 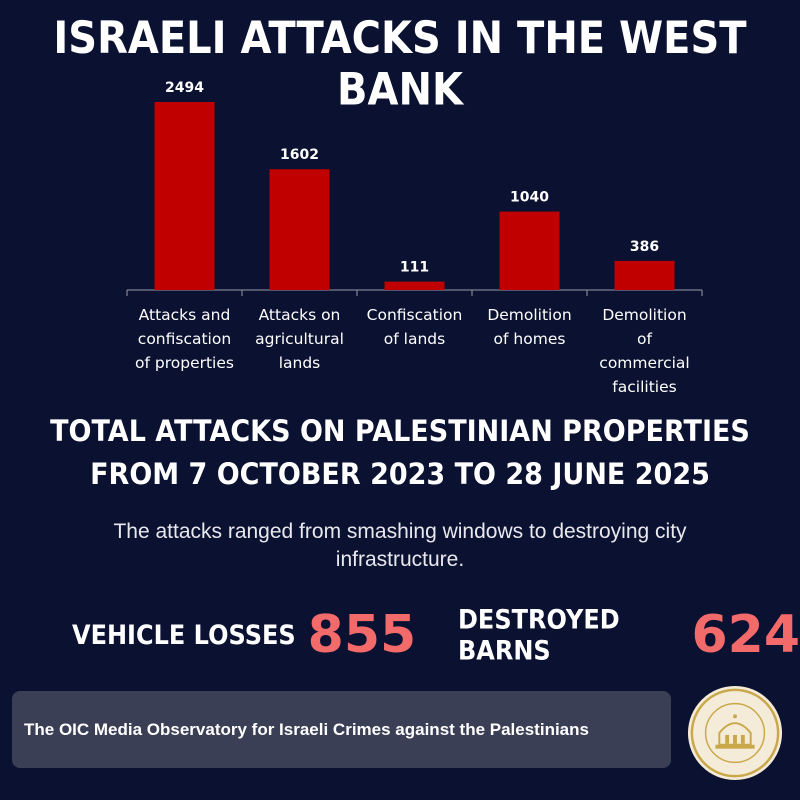 What do you see at coordinates (529, 327) in the screenshot?
I see `category-label-3: Demolition of homes` at bounding box center [529, 327].